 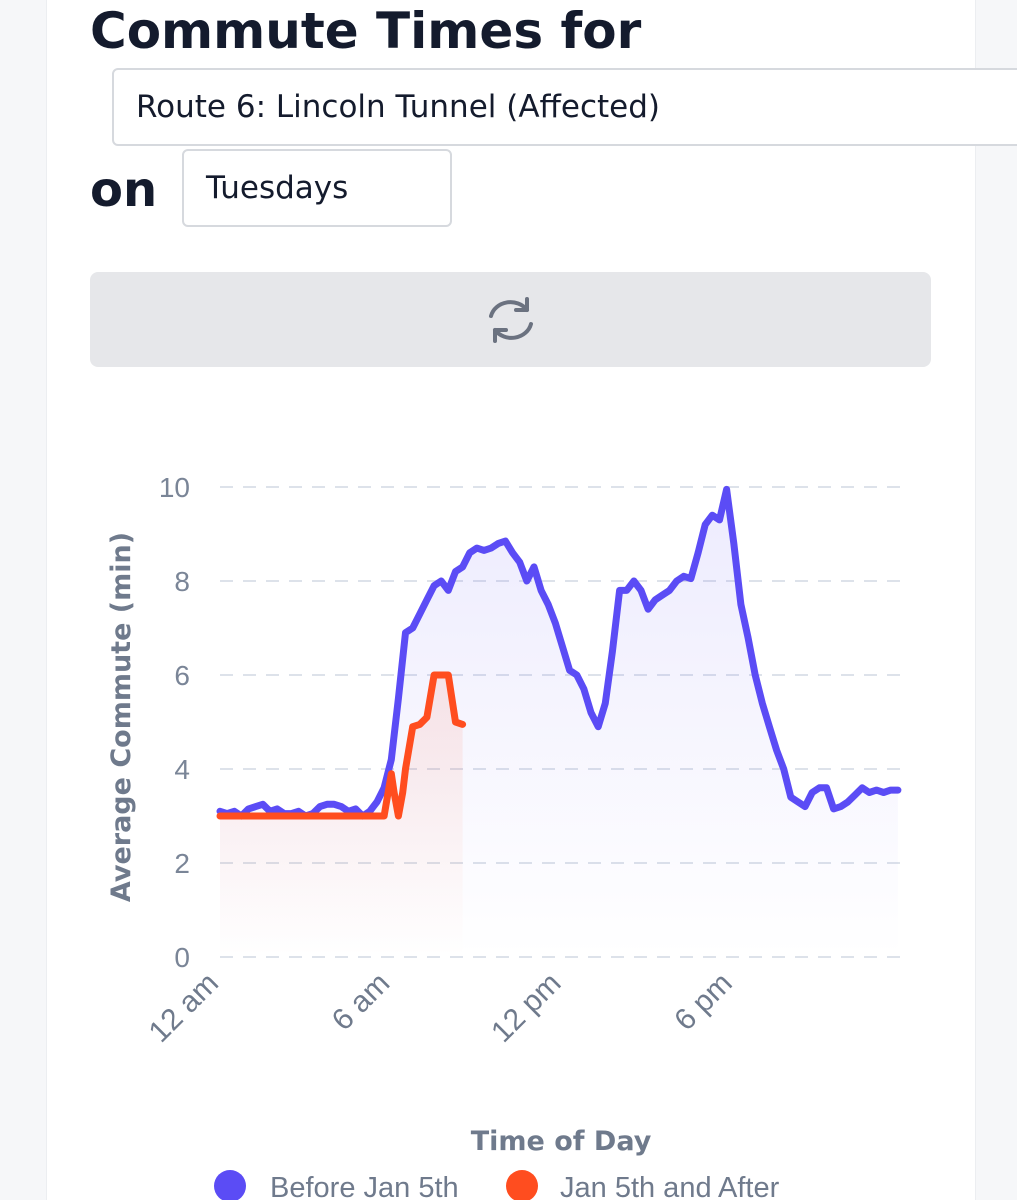 What do you see at coordinates (561, 1141) in the screenshot?
I see `x-axis-title: Time of Day` at bounding box center [561, 1141].